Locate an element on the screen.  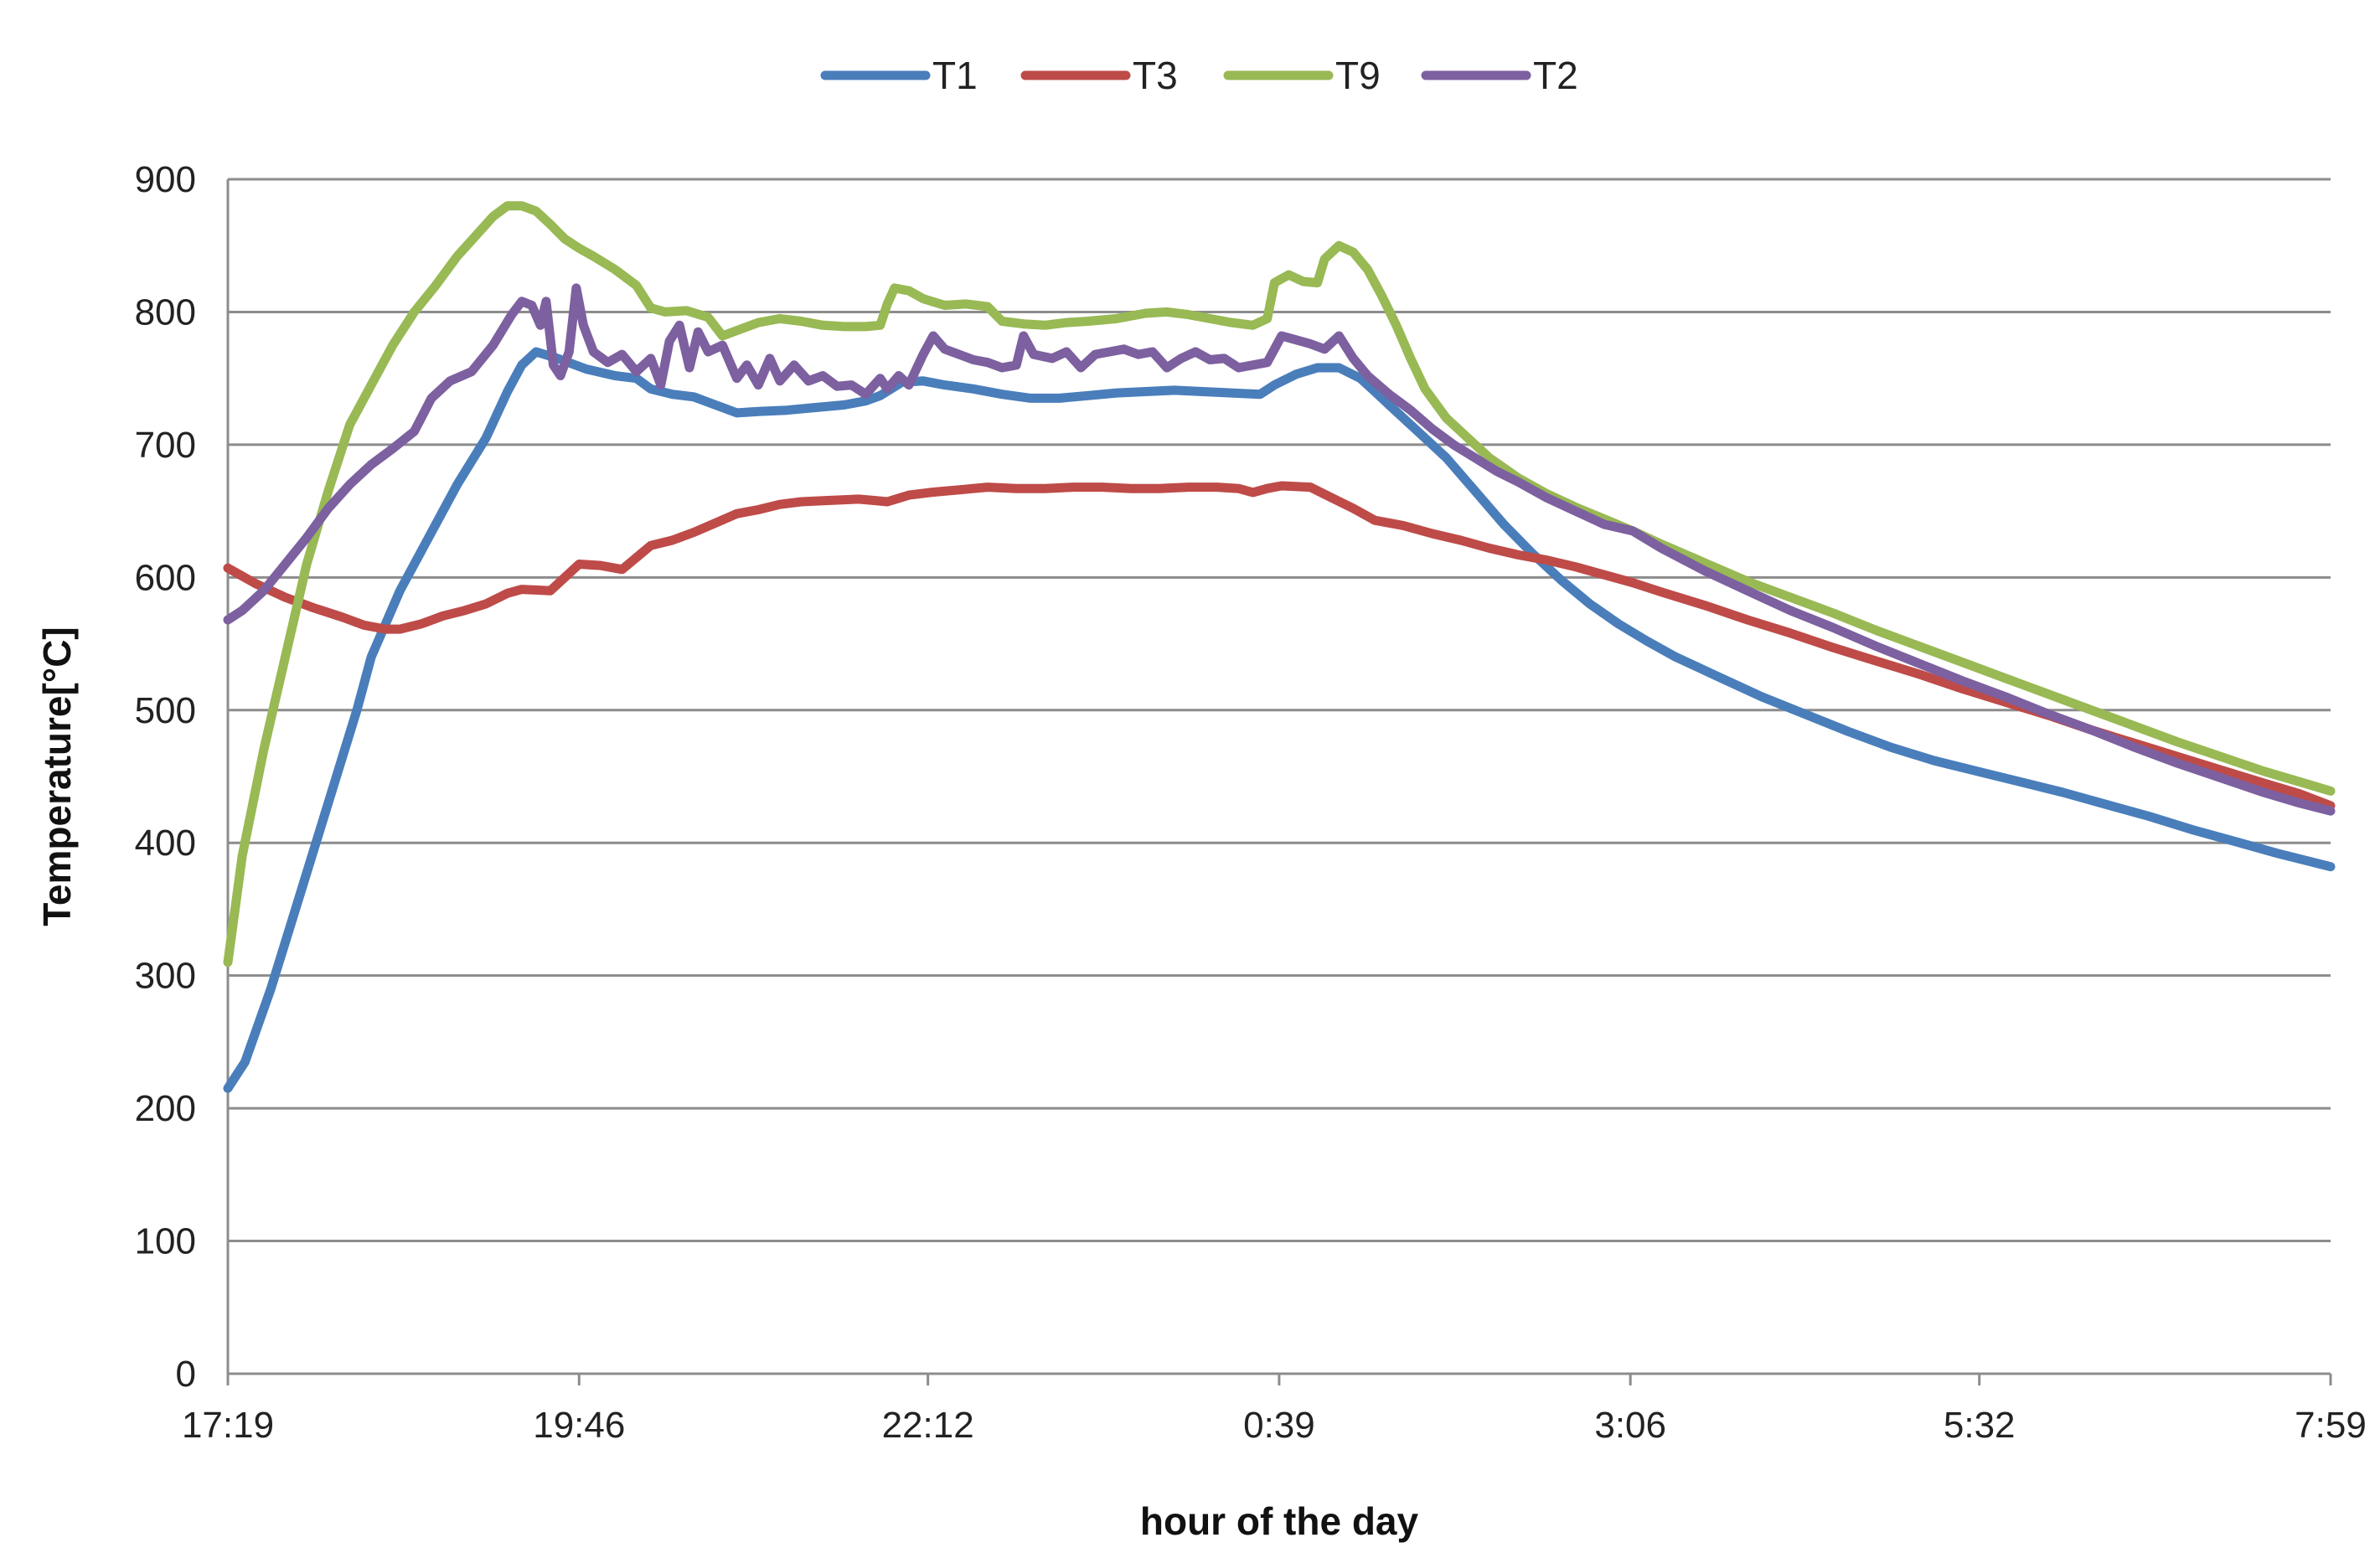
y-tick-label: 800 is located at coordinates (166, 312).